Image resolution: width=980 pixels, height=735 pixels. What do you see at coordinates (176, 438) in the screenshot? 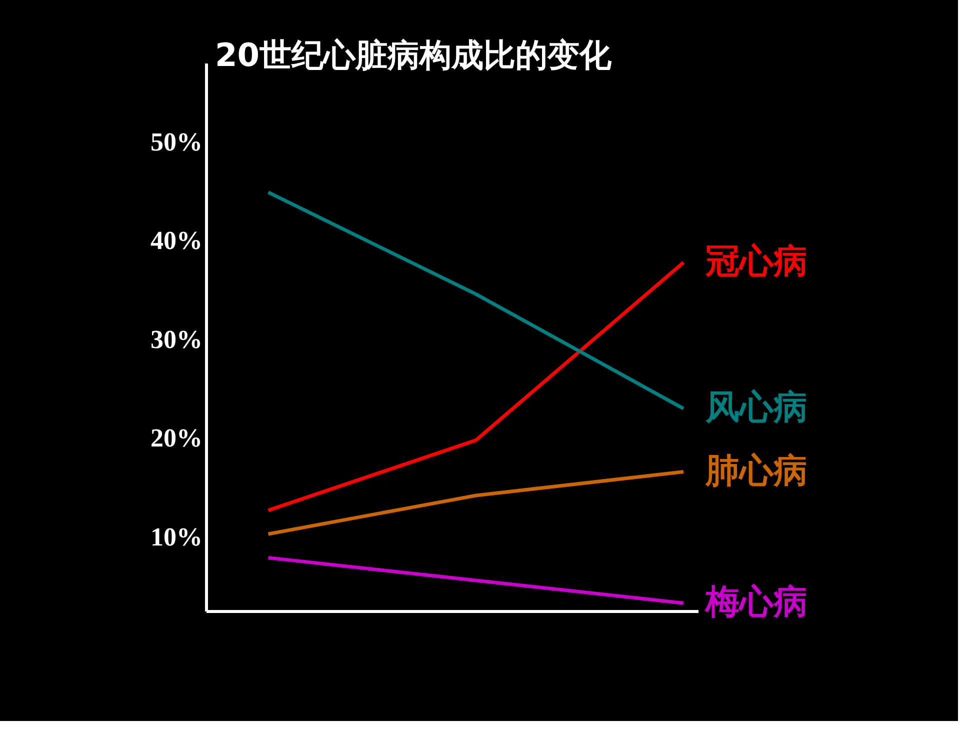
I see `y-tick-label: 20%` at bounding box center [176, 438].